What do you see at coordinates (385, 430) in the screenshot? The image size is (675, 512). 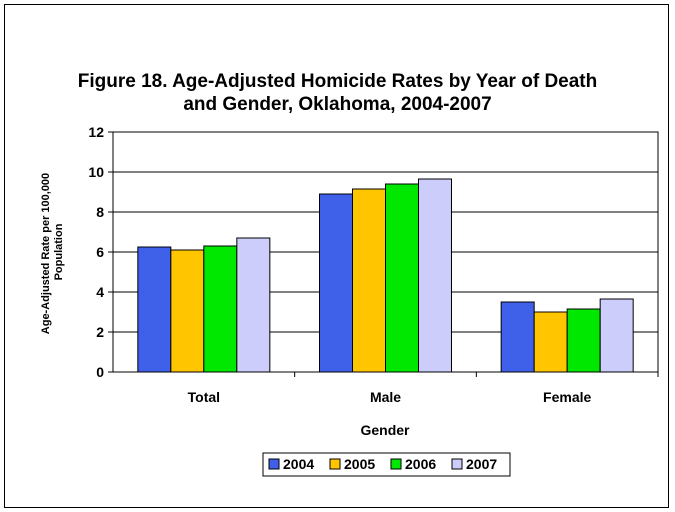 I see `x-axis-label: Gender` at bounding box center [385, 430].